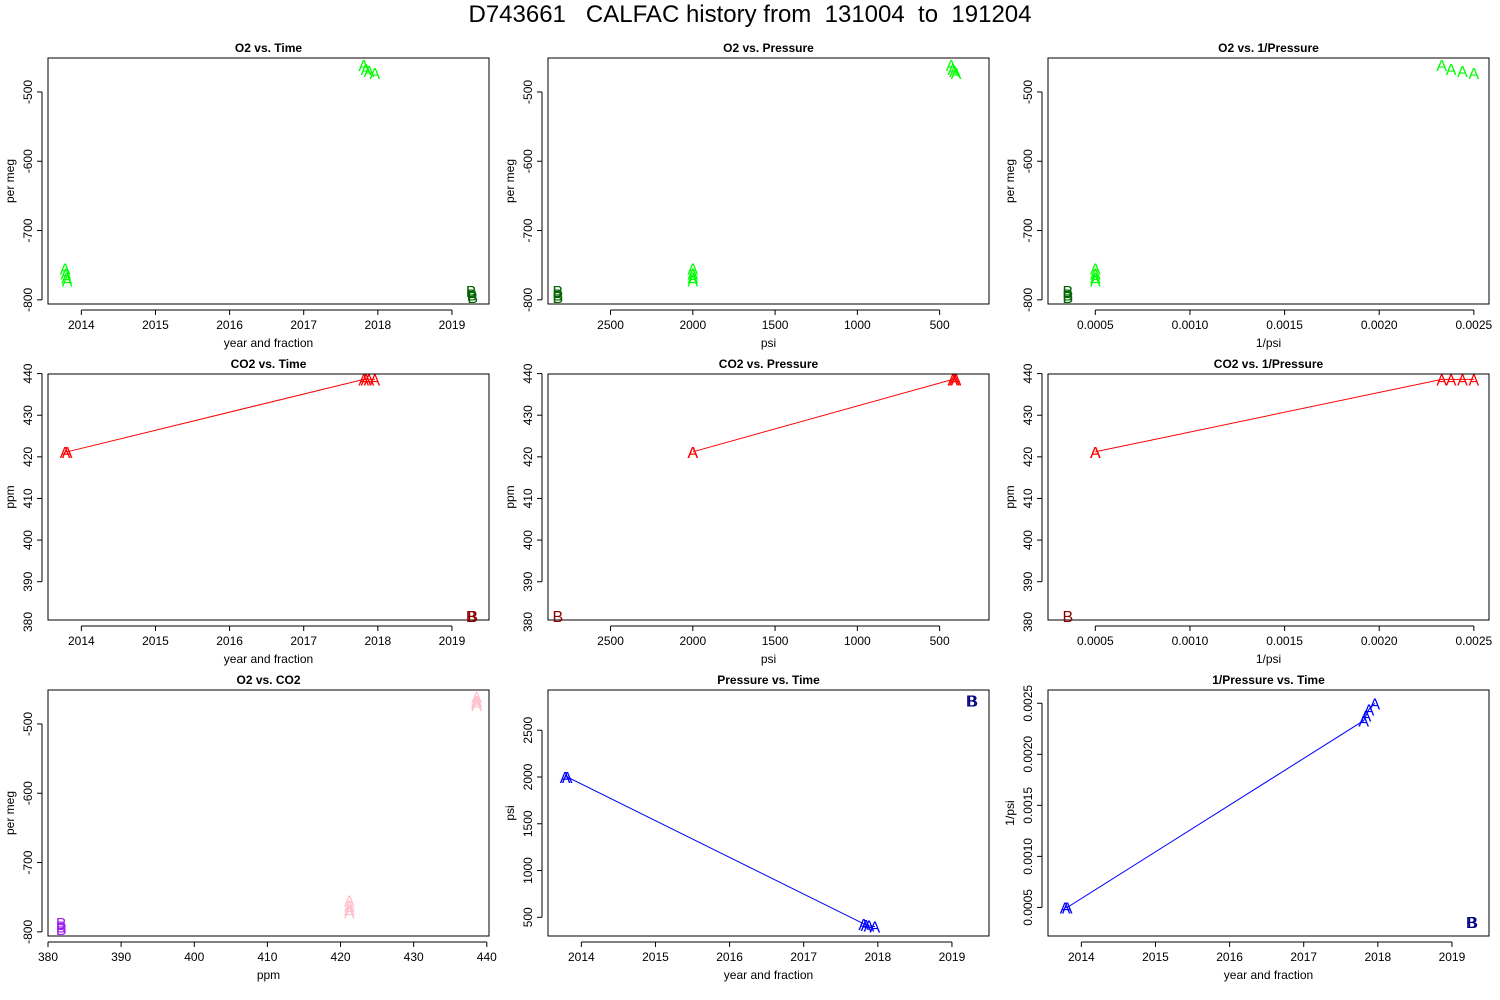  What do you see at coordinates (10, 496) in the screenshot?
I see `y-axis-label: ppm` at bounding box center [10, 496].